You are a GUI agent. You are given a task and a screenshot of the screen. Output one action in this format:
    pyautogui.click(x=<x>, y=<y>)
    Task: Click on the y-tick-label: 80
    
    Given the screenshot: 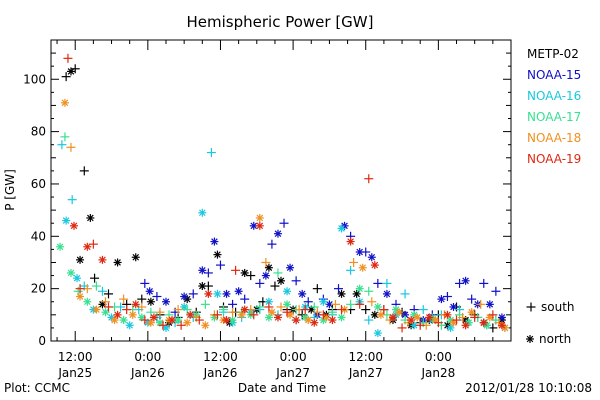 What is the action you would take?
    pyautogui.click(x=38, y=132)
    